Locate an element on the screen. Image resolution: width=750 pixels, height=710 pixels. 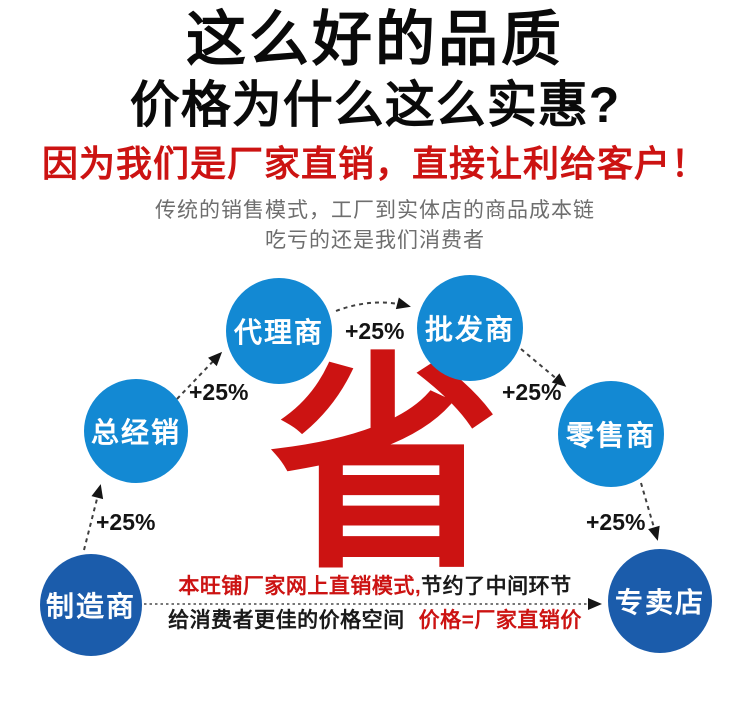
node-manufacturer-label: 制造商 is located at coordinates (90, 606).